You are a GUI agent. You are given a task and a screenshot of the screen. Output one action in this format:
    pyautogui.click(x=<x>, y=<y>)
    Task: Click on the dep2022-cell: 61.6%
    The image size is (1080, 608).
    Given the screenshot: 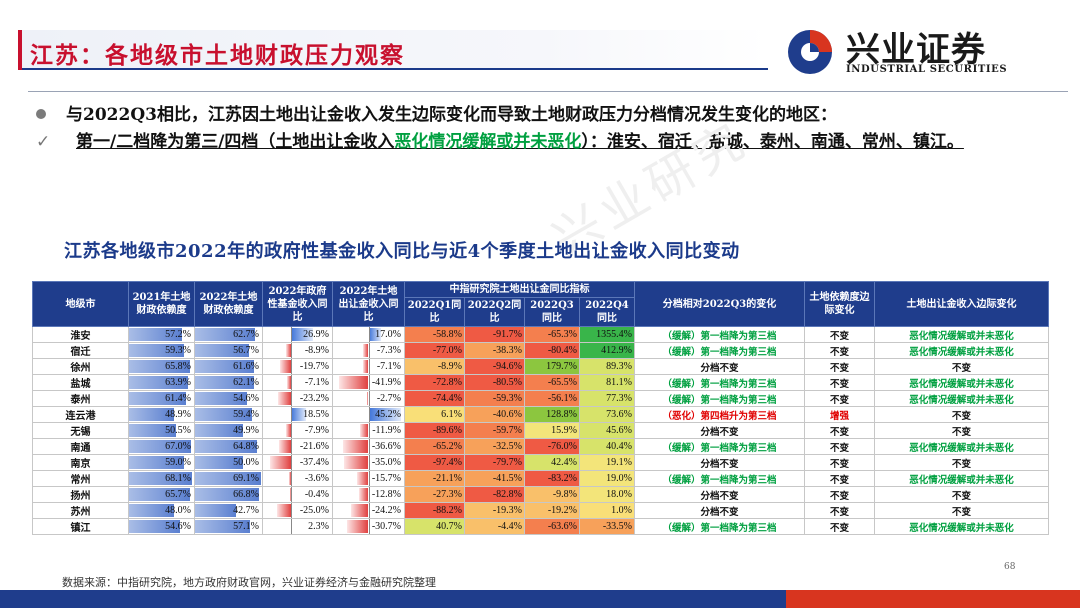 What is the action you would take?
    pyautogui.click(x=228, y=366)
    